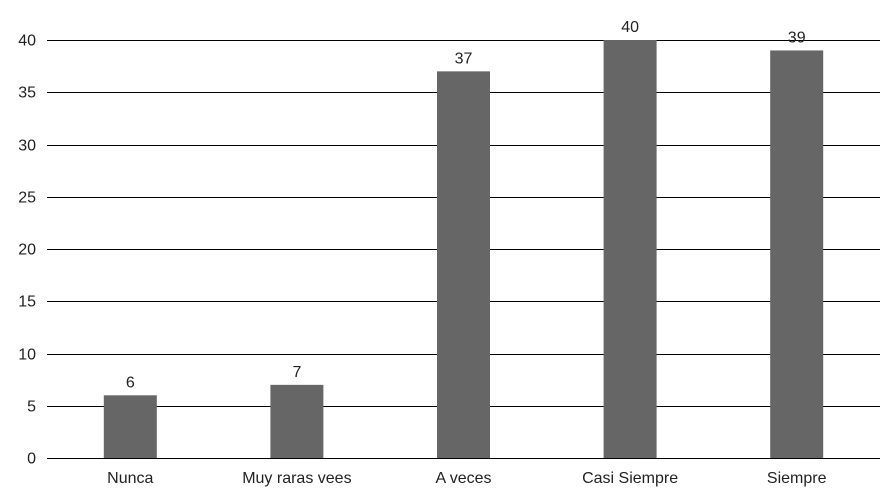 This screenshot has width=881, height=490. What do you see at coordinates (27, 198) in the screenshot?
I see `y-tick-label: 25` at bounding box center [27, 198].